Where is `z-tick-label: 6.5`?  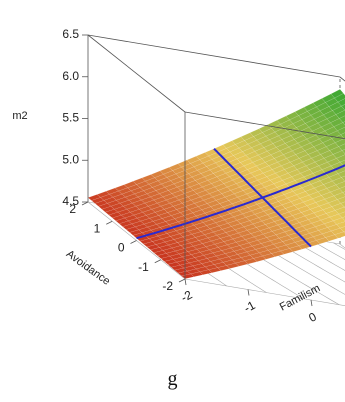
z-tick-label: 6.5 is located at coordinates (70, 34).